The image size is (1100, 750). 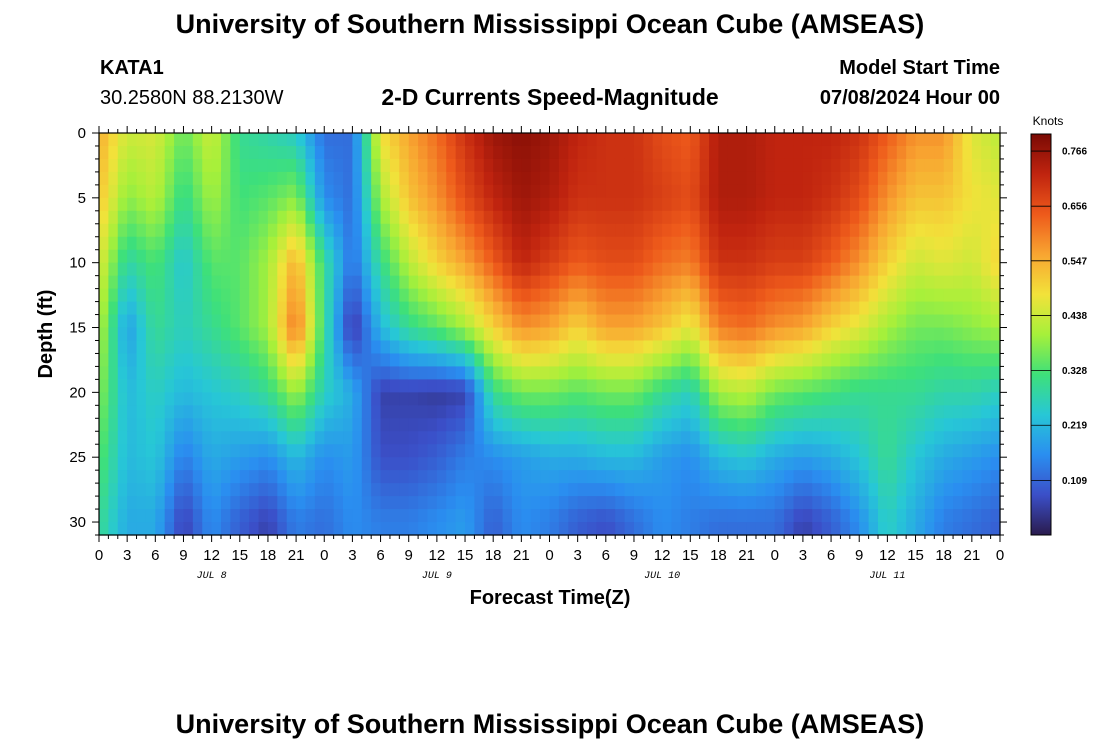 I want to click on x-tick-label: 18, so click(x=268, y=555).